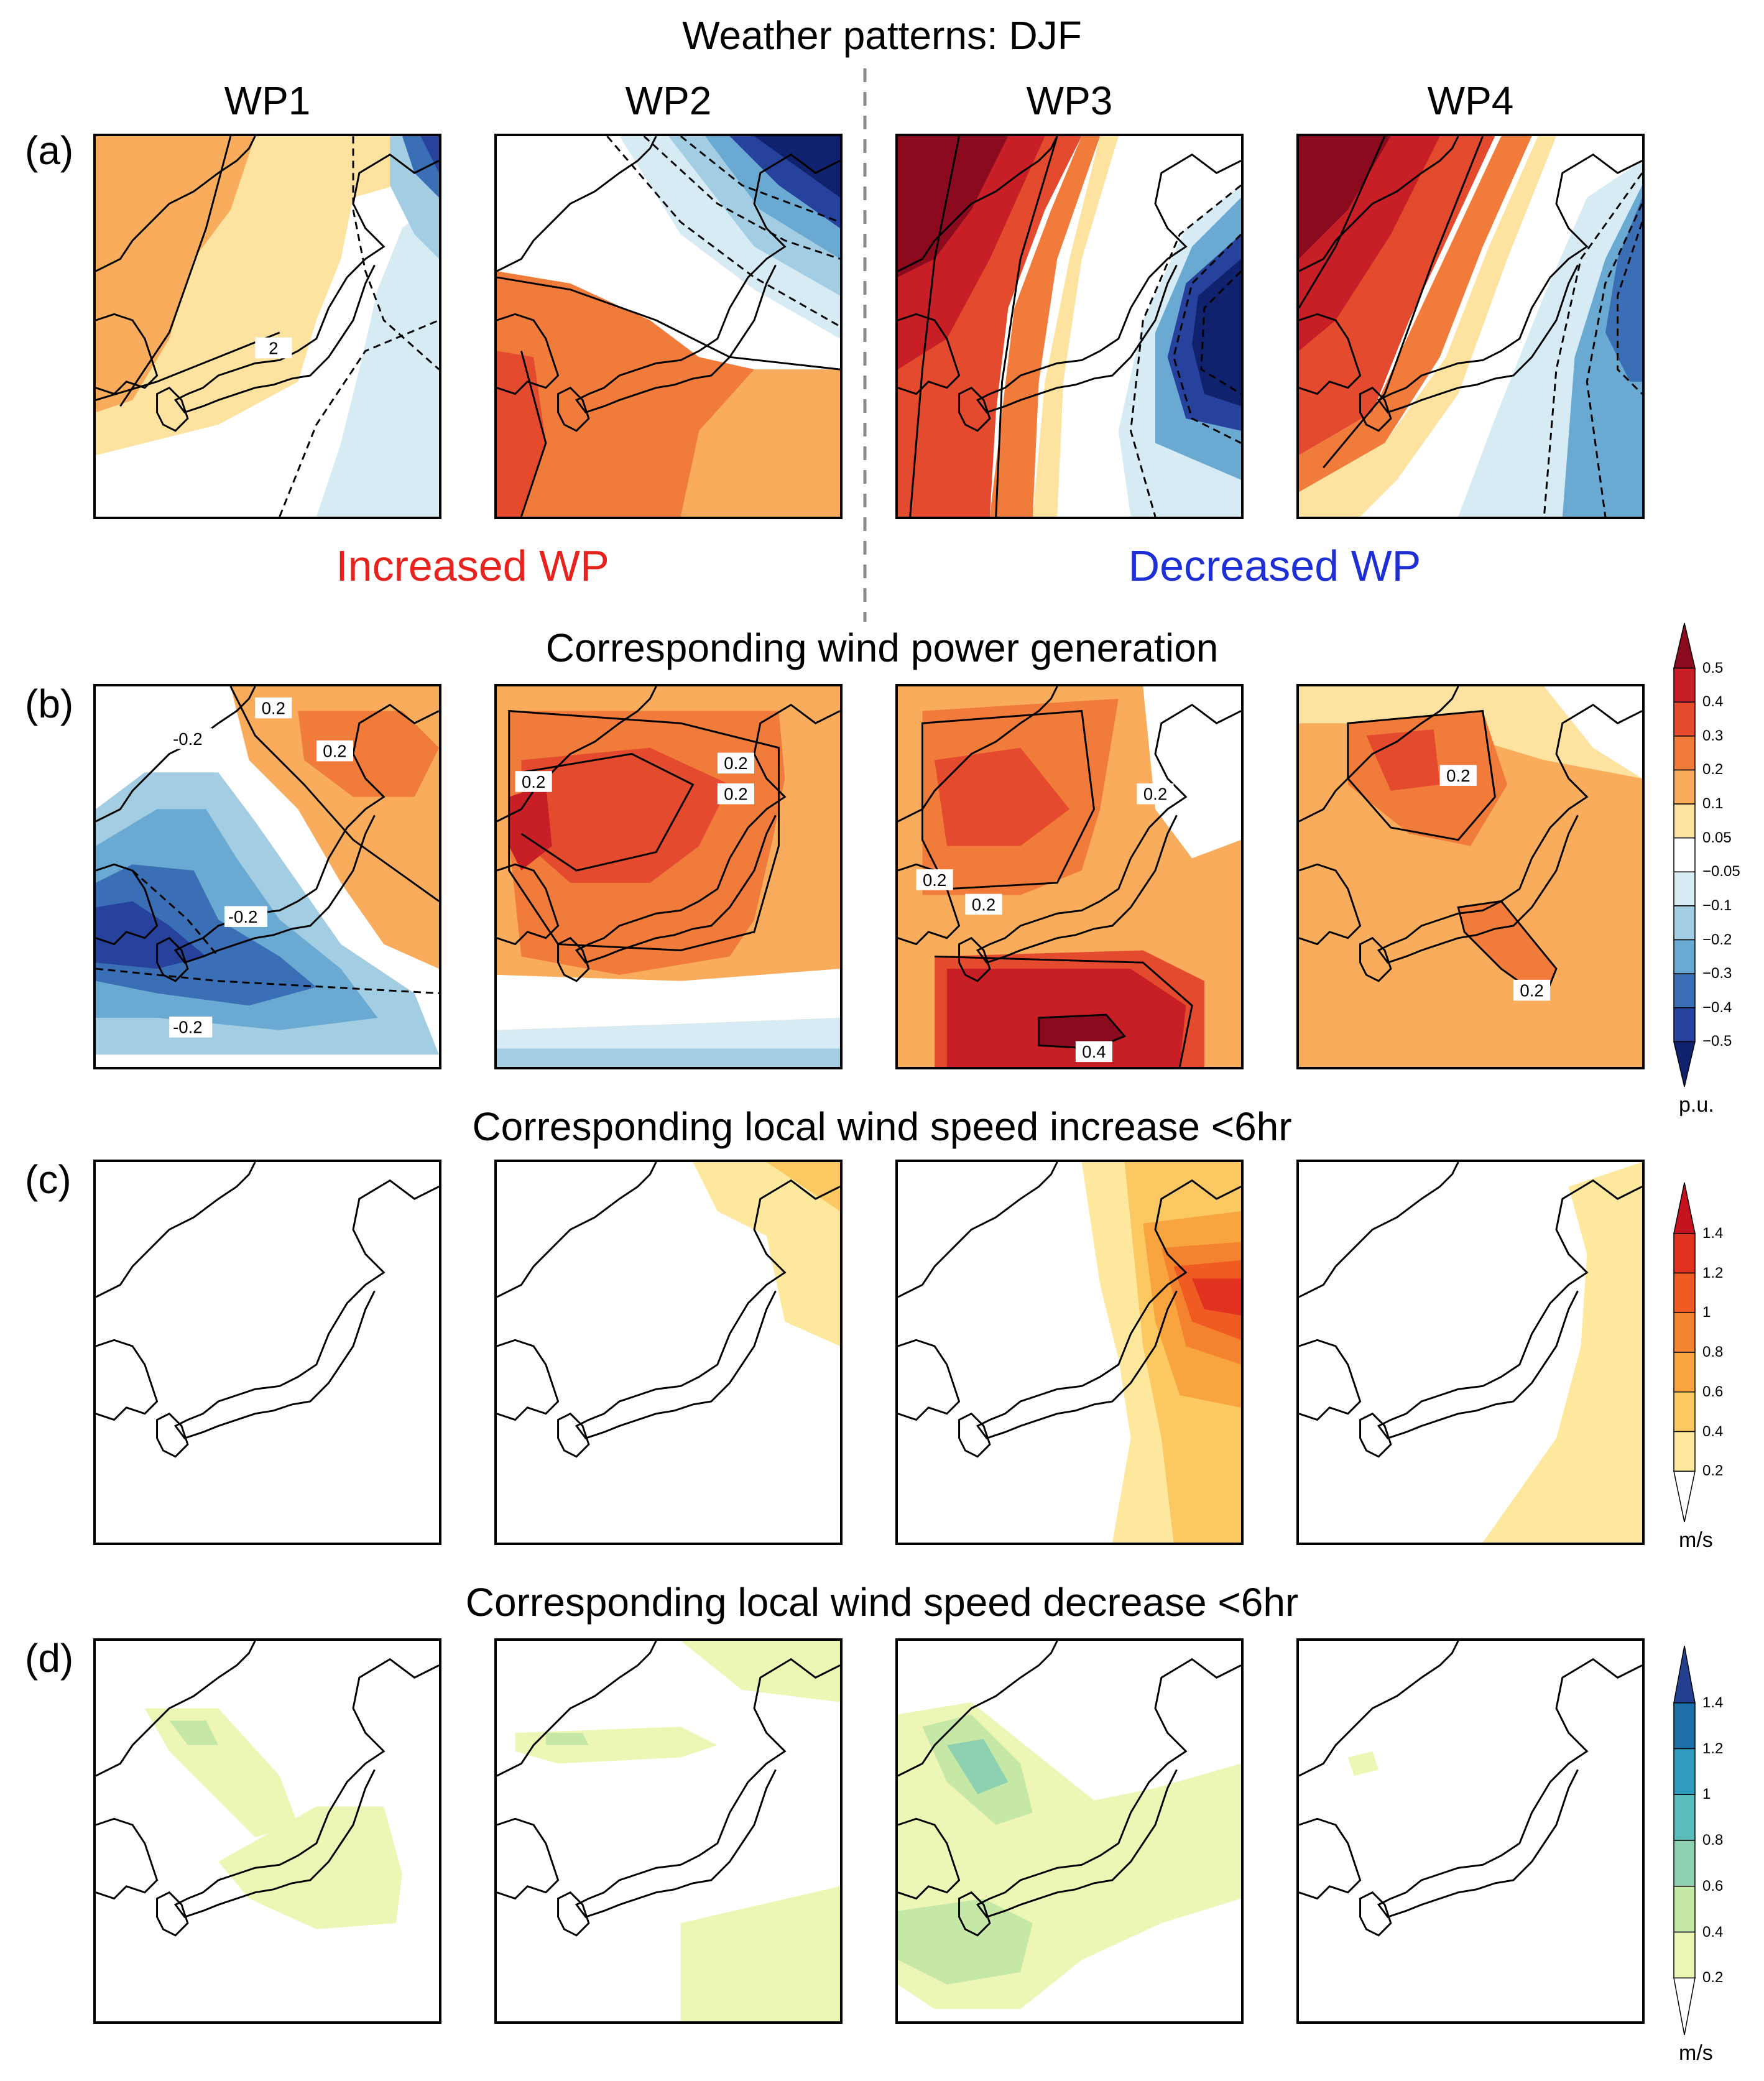 This screenshot has height=2081, width=1764. I want to click on panel-b-wp2-contour-label-0: 0.2, so click(533, 781).